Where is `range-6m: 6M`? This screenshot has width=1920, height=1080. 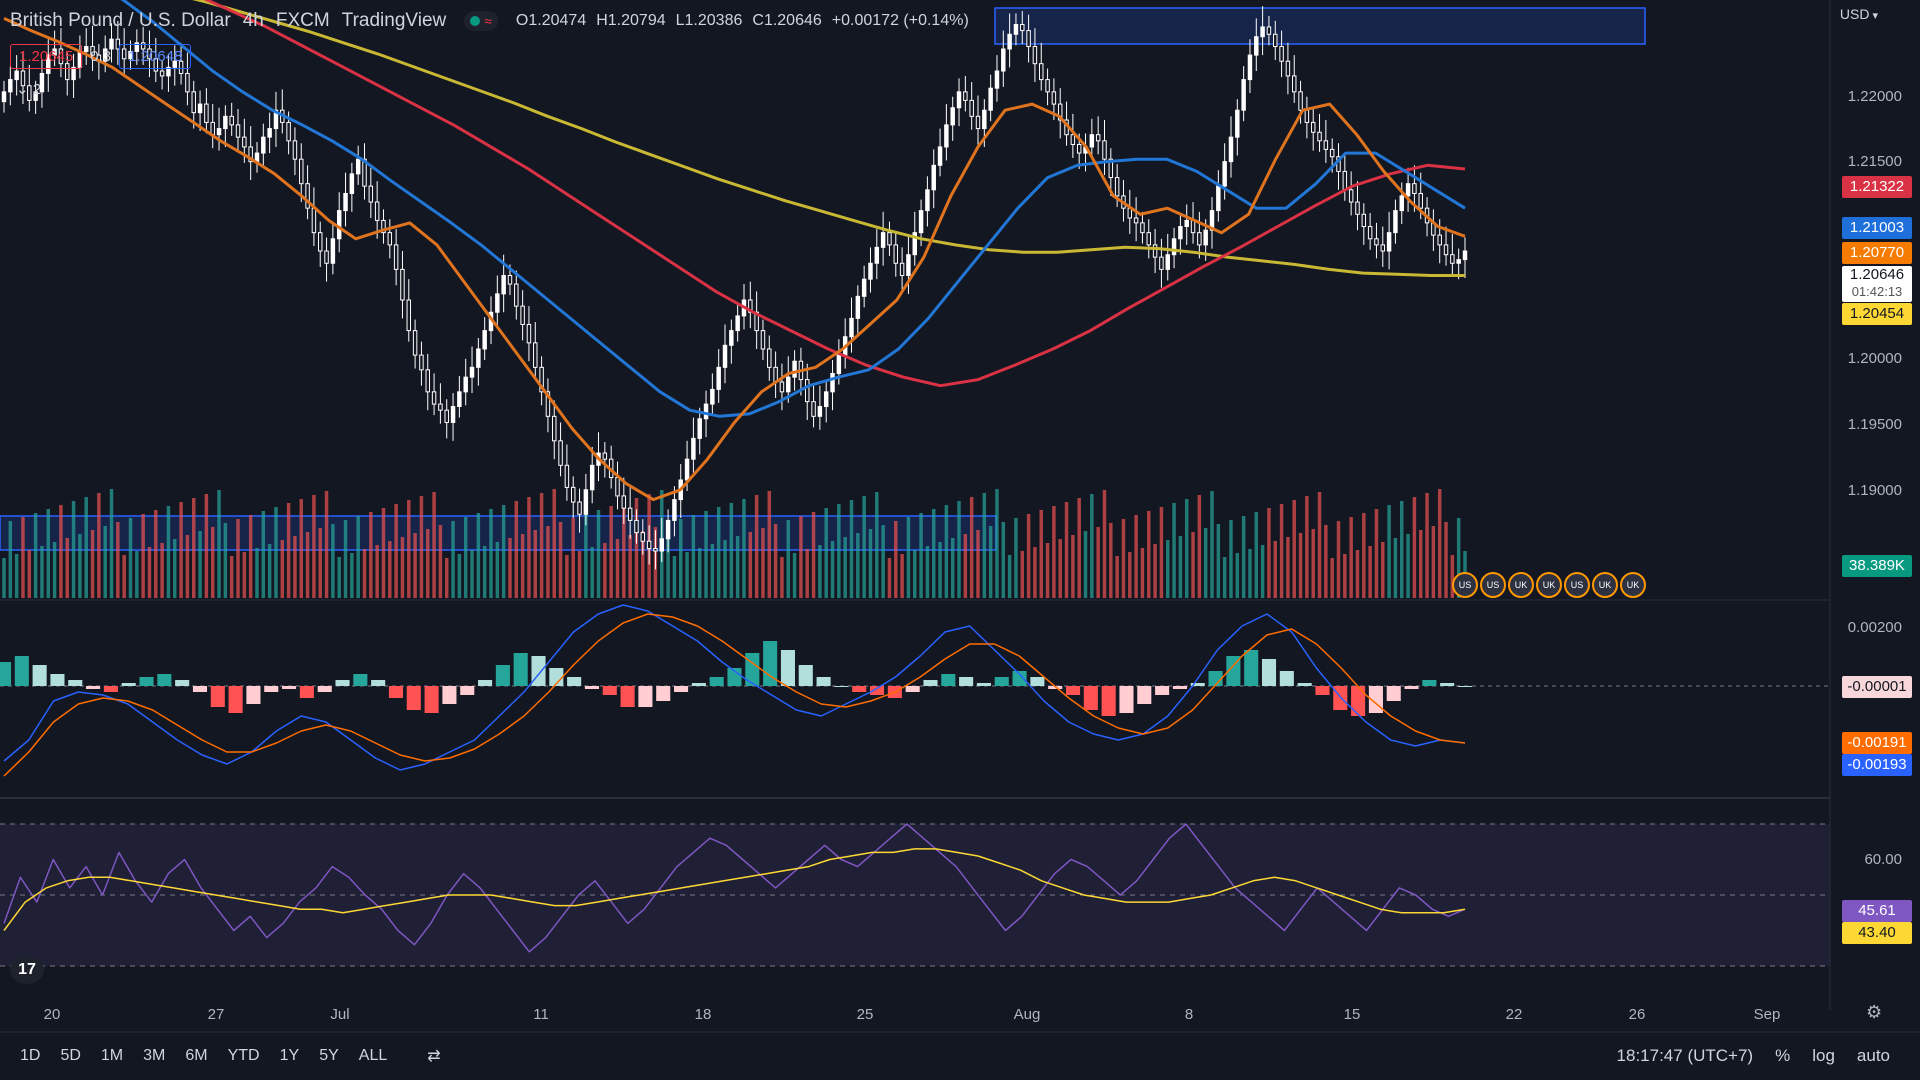 range-6m: 6M is located at coordinates (196, 1055).